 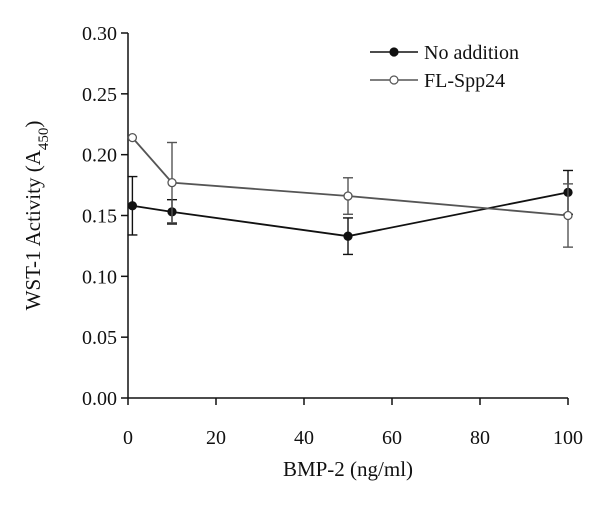 What do you see at coordinates (99, 277) in the screenshot?
I see `y-tick-label: 0.10` at bounding box center [99, 277].